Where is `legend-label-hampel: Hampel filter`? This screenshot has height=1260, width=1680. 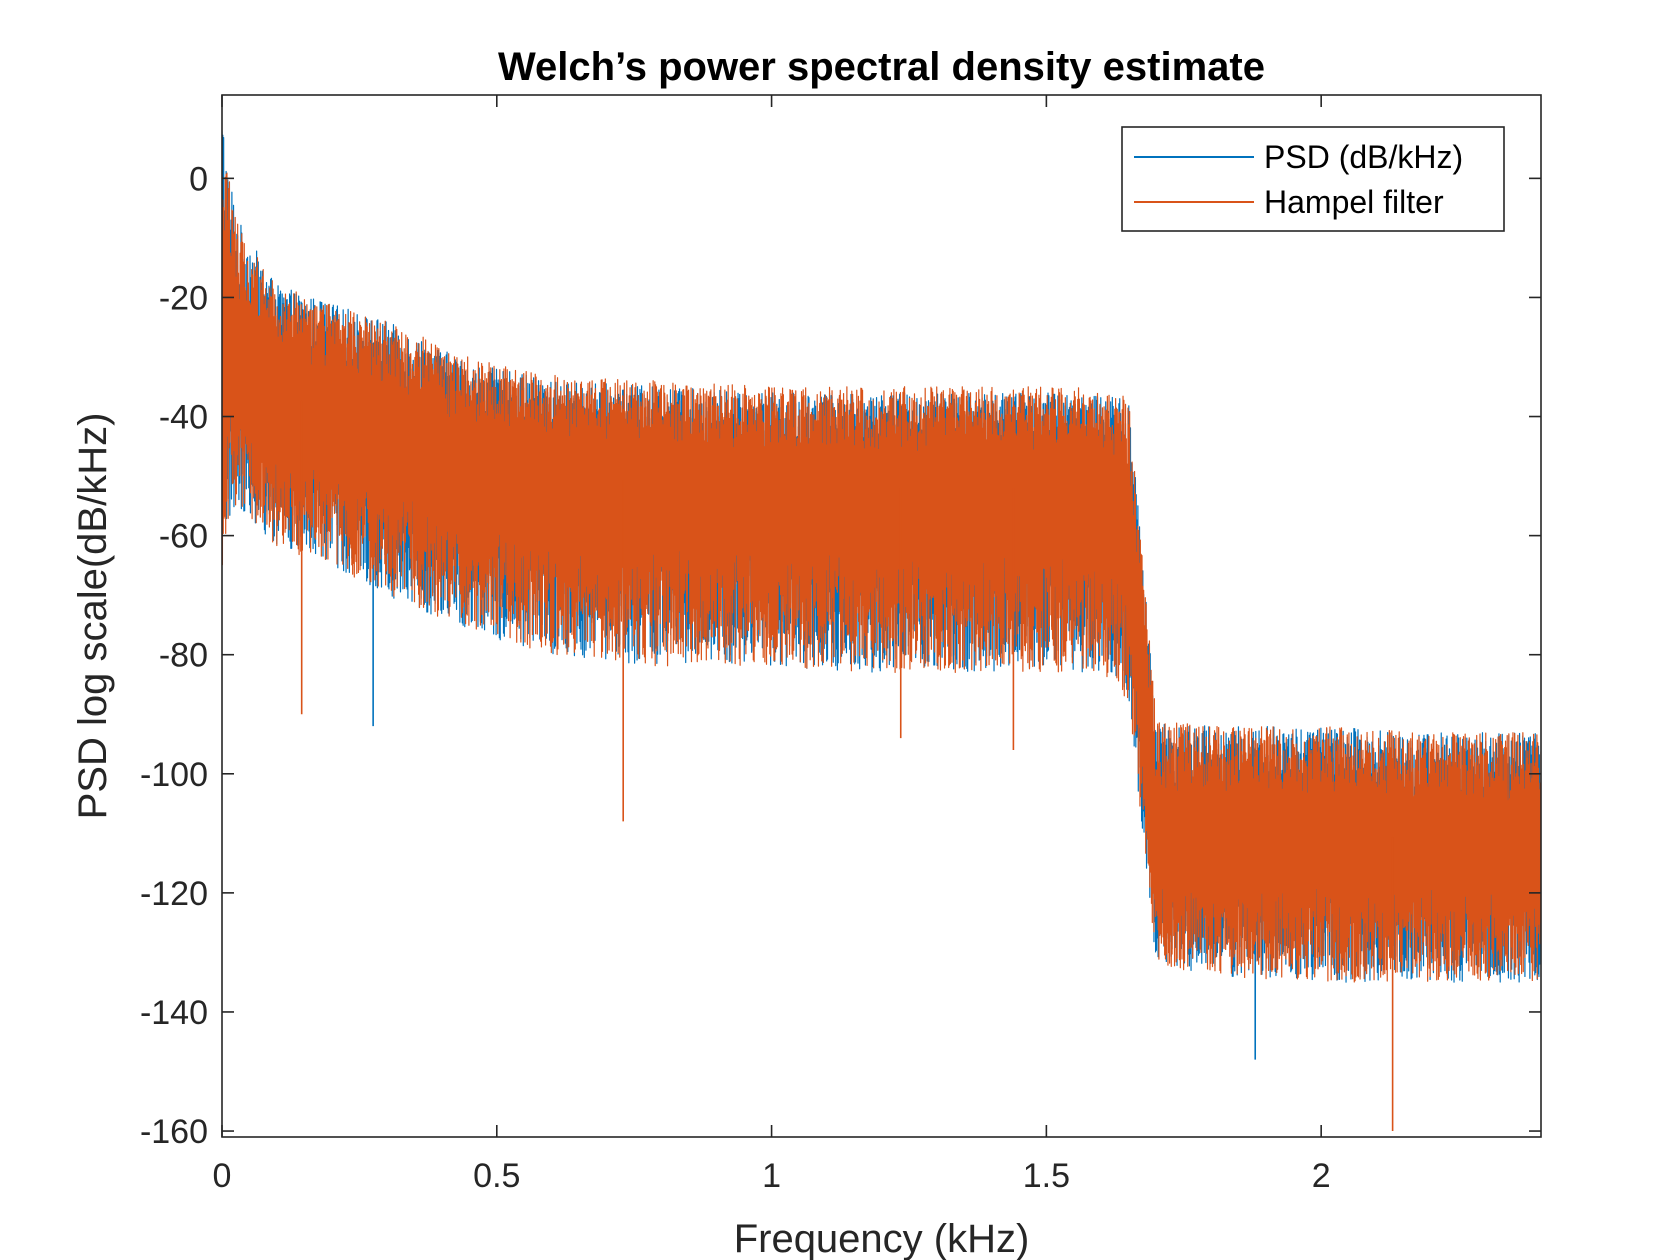
legend-label-hampel: Hampel filter is located at coordinates (1354, 202).